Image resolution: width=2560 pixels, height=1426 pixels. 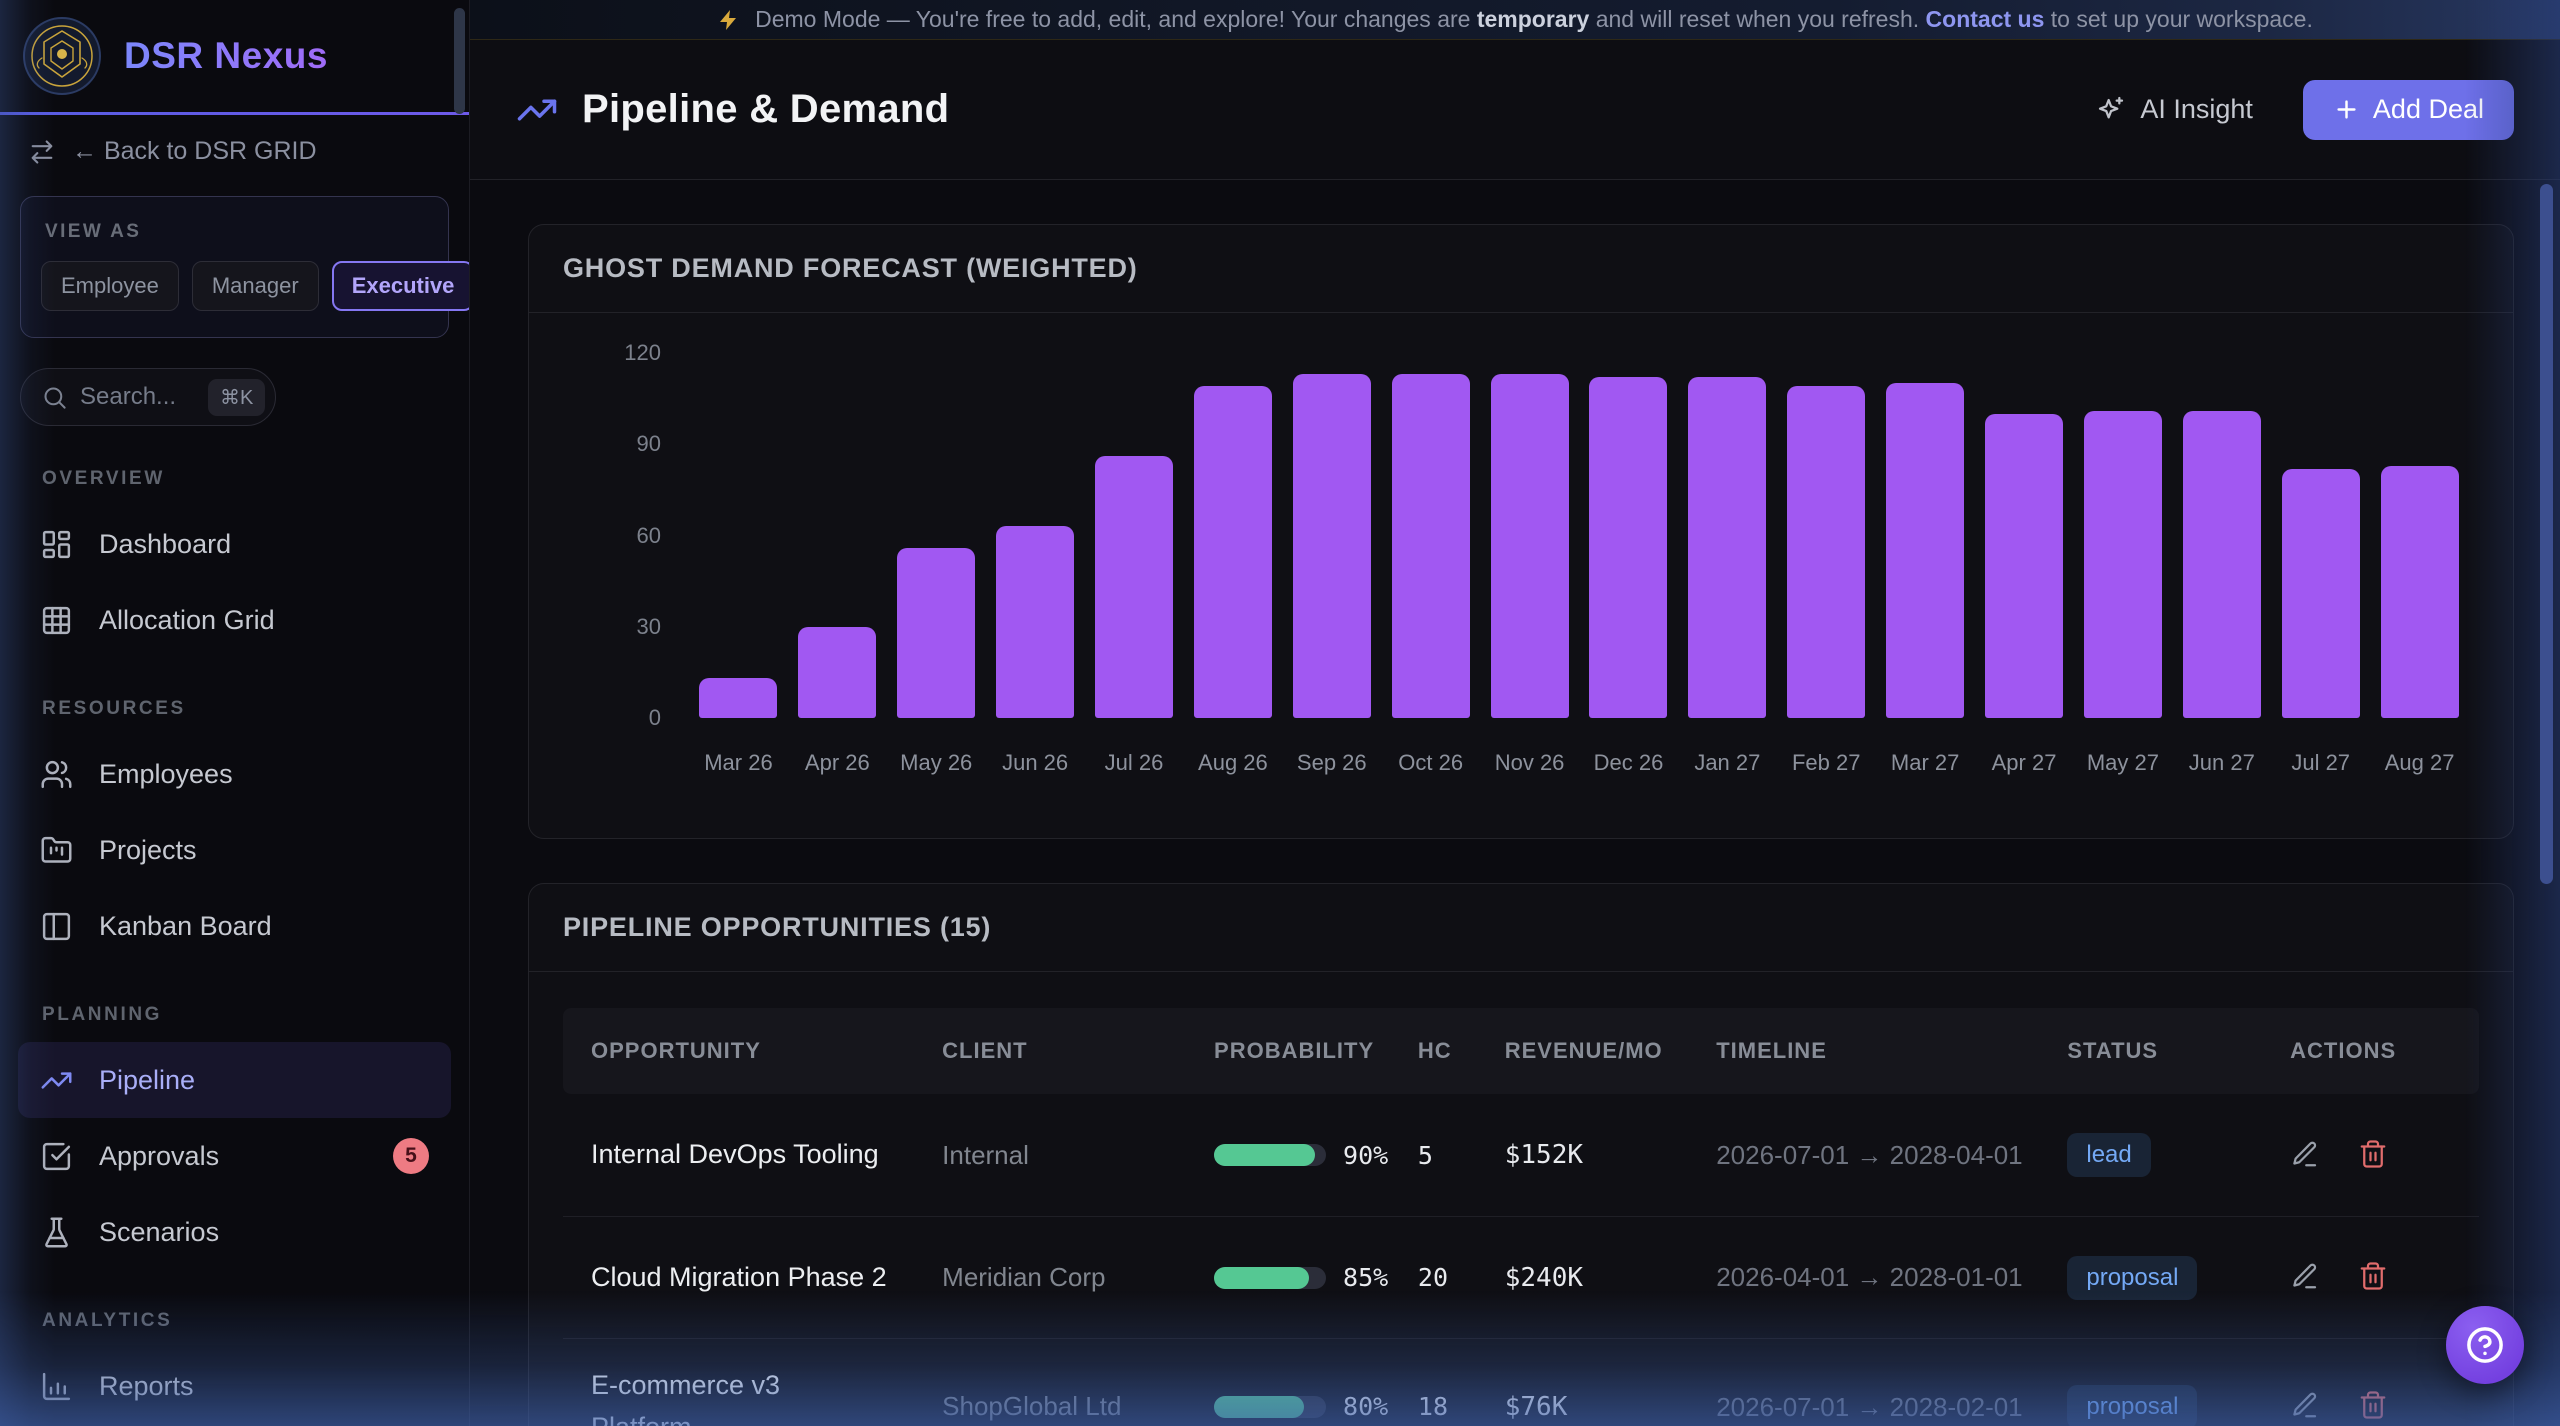 I want to click on dsr-nexus-logo-icon, so click(x=62, y=56).